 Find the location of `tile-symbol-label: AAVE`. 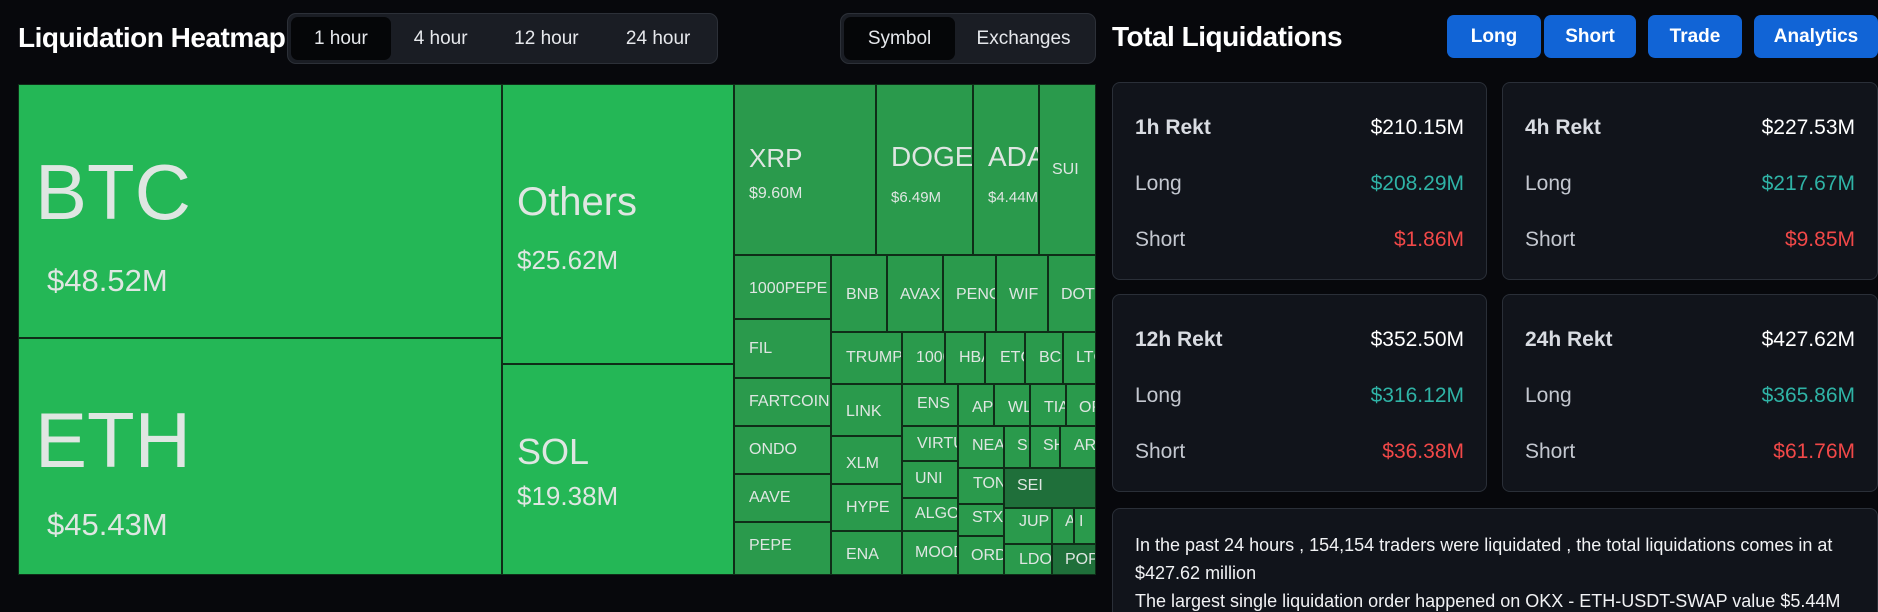

tile-symbol-label: AAVE is located at coordinates (770, 497).